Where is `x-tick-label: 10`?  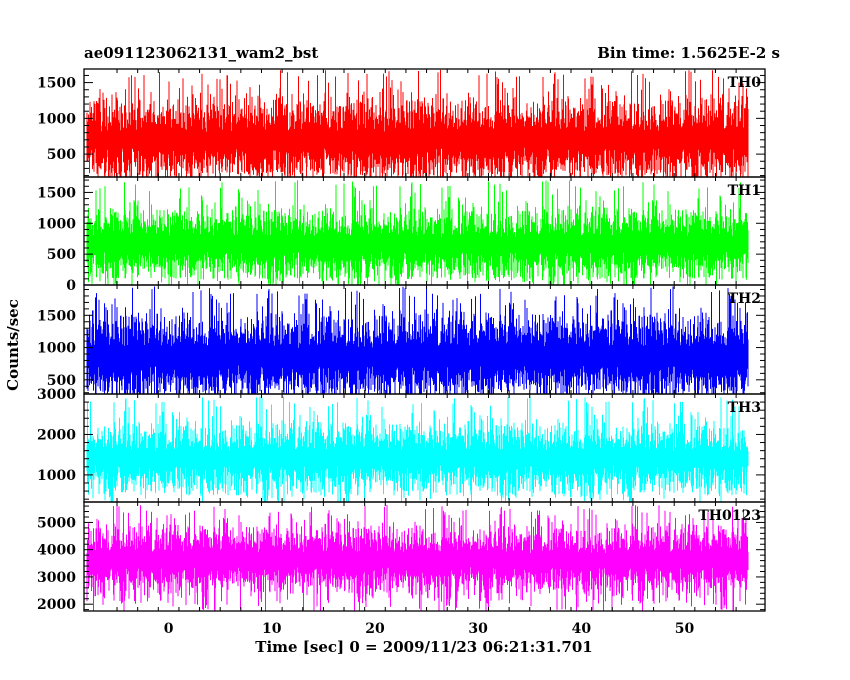 x-tick-label: 10 is located at coordinates (272, 629).